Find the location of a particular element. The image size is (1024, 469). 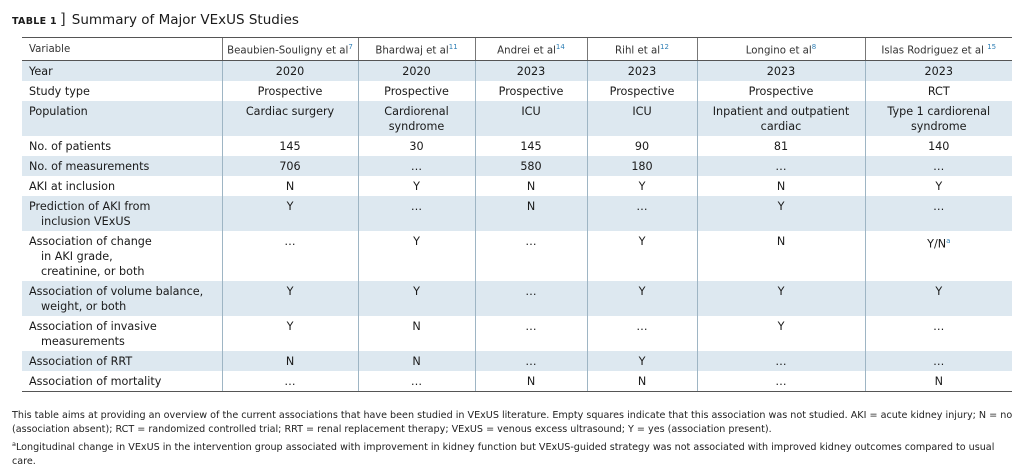

cell-value: ICU is located at coordinates (642, 111).